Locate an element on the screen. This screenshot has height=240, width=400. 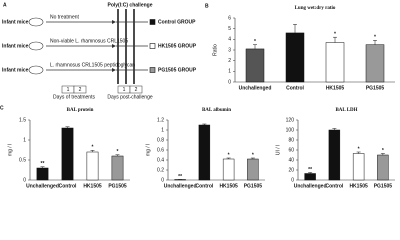
chart-title: BAL albumin is located at coordinates (216, 110).